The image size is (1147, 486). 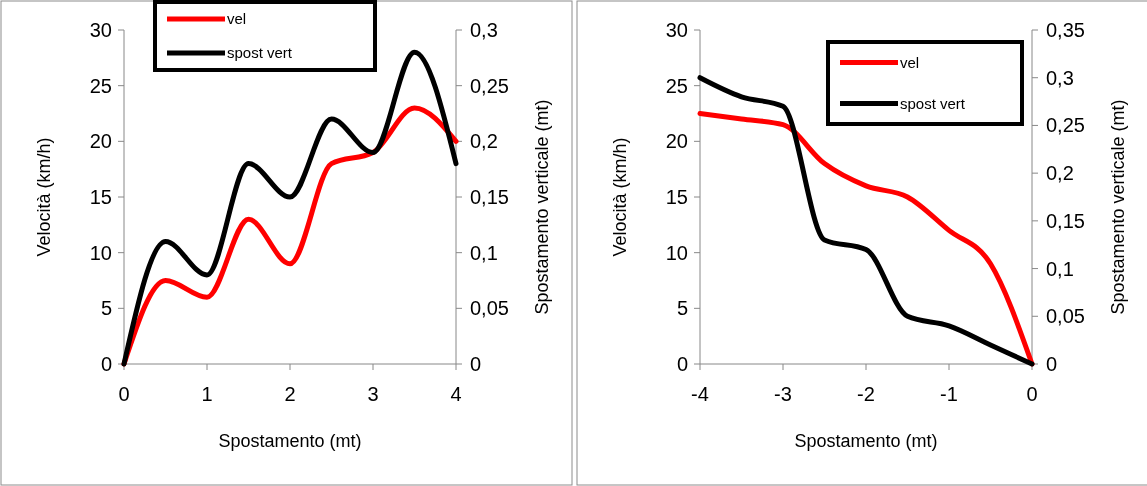 I want to click on x-tick-label: -1, so click(x=949, y=394).